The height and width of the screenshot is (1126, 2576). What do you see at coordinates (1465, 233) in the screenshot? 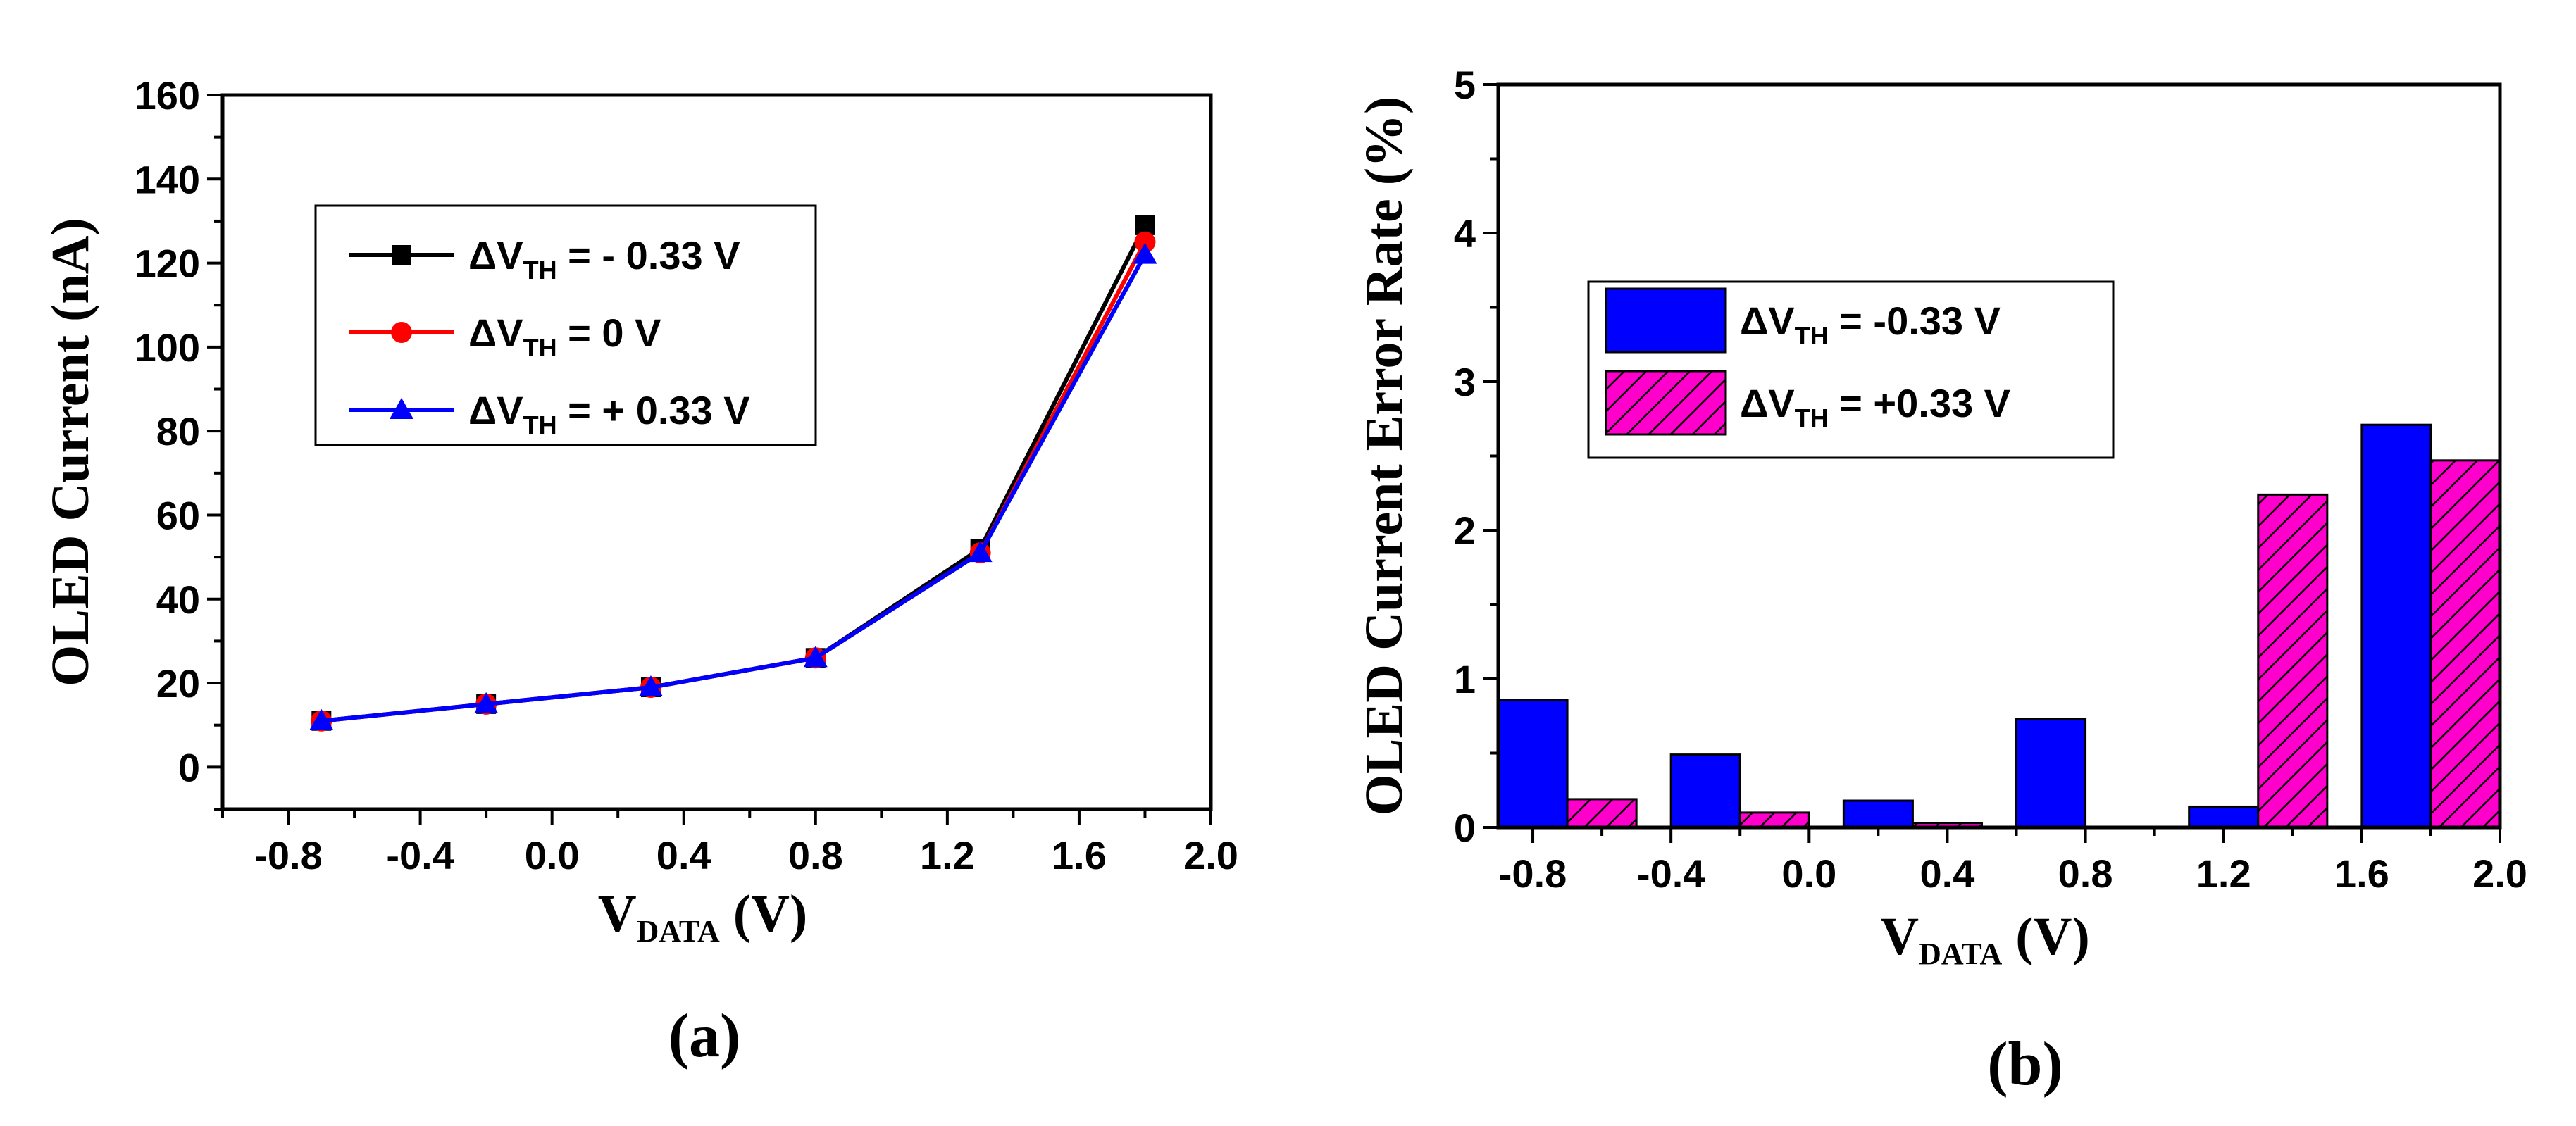
I see `y-tick-label: 4` at bounding box center [1465, 233].